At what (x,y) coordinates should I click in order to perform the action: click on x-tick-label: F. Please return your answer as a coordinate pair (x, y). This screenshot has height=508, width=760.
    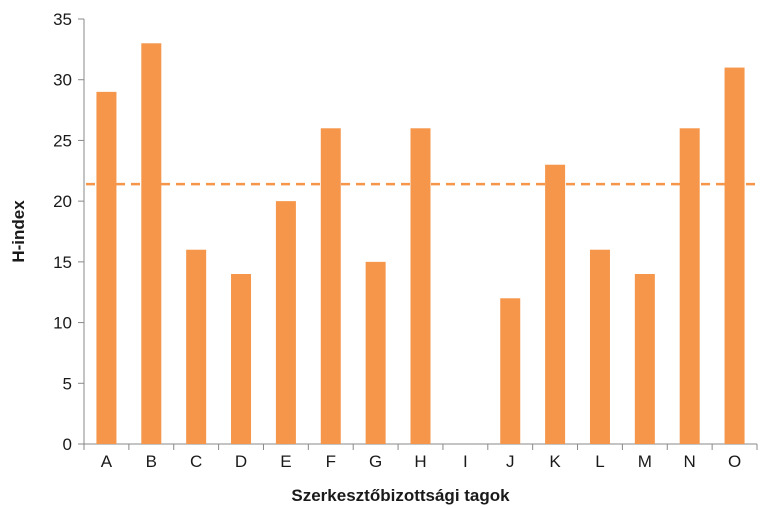
    Looking at the image, I should click on (331, 461).